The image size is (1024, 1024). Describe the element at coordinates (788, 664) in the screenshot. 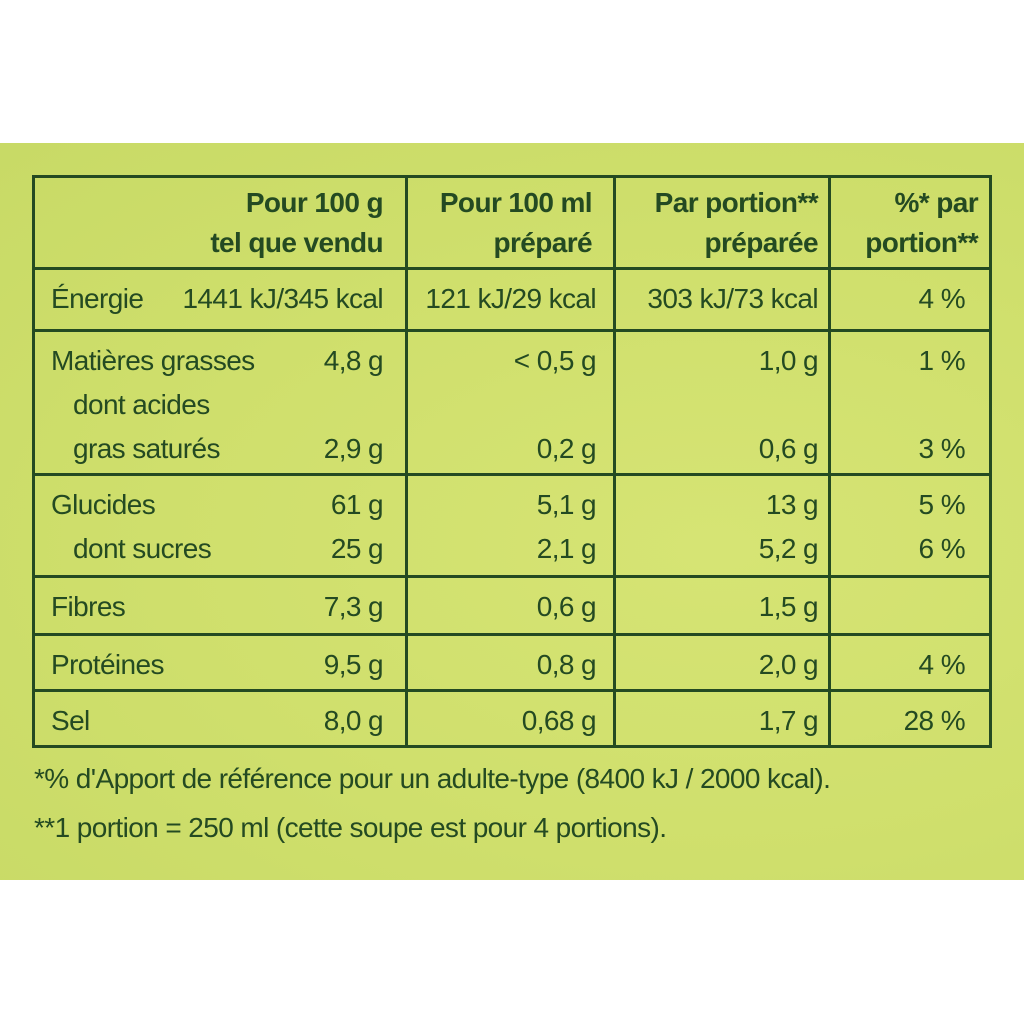

I see `nutrient-value: 2,0 g` at that location.